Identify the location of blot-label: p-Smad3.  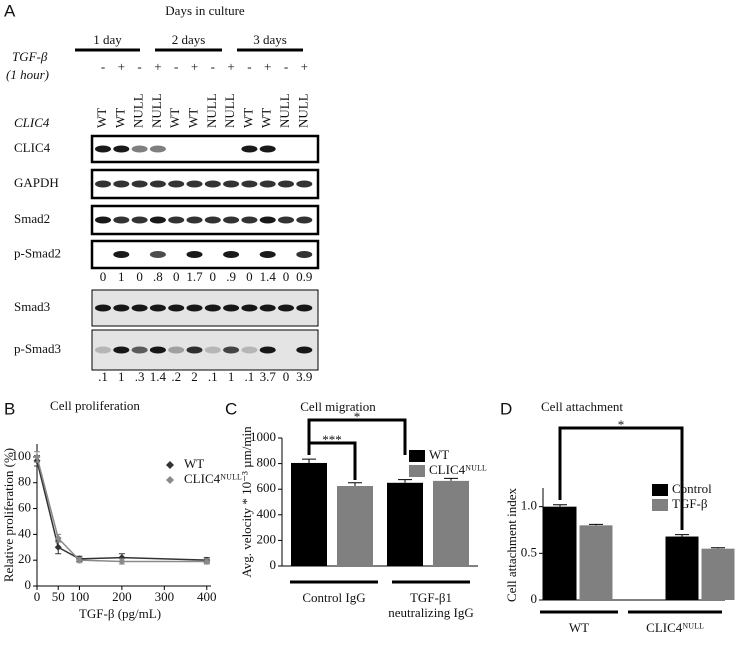
(37, 348).